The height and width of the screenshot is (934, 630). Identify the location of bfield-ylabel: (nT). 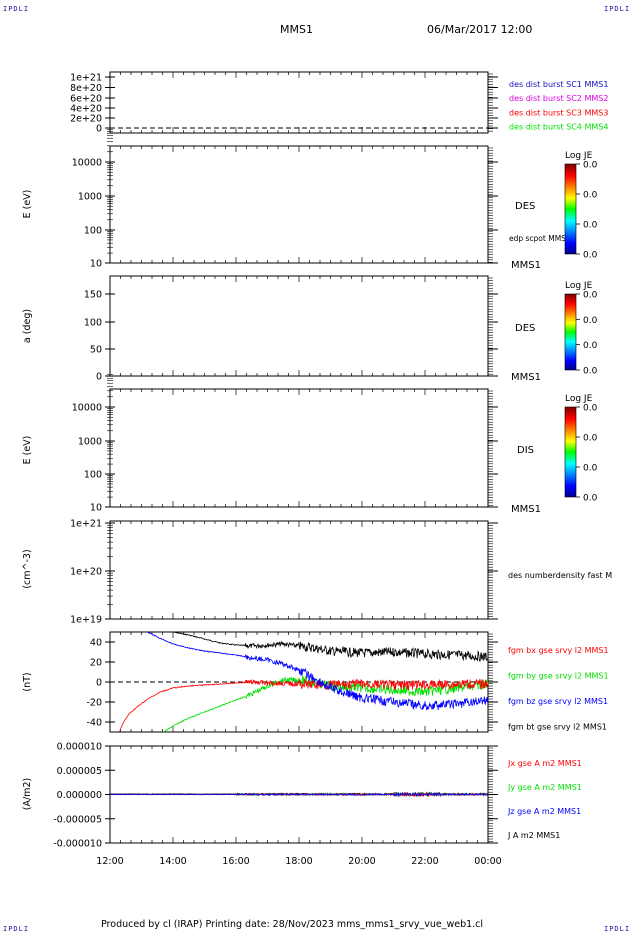
(27, 681).